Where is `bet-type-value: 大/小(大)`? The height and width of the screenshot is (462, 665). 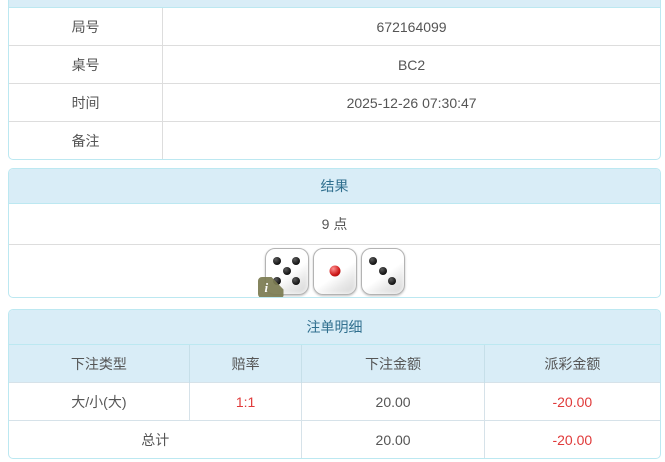
bet-type-value: 大/小(大) is located at coordinates (99, 401).